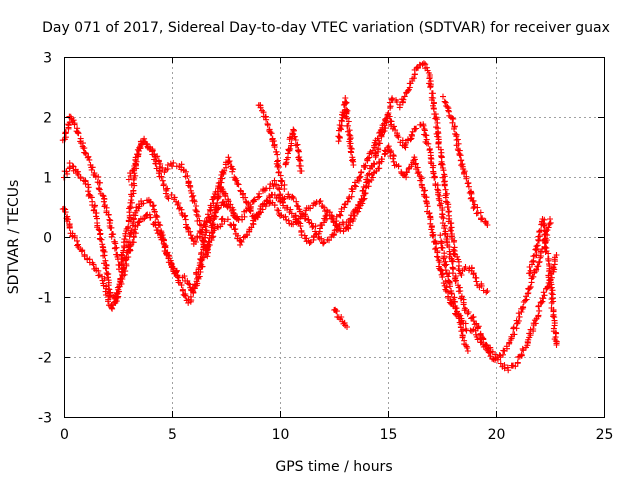  What do you see at coordinates (346, 131) in the screenshot?
I see `series-track-h` at bounding box center [346, 131].